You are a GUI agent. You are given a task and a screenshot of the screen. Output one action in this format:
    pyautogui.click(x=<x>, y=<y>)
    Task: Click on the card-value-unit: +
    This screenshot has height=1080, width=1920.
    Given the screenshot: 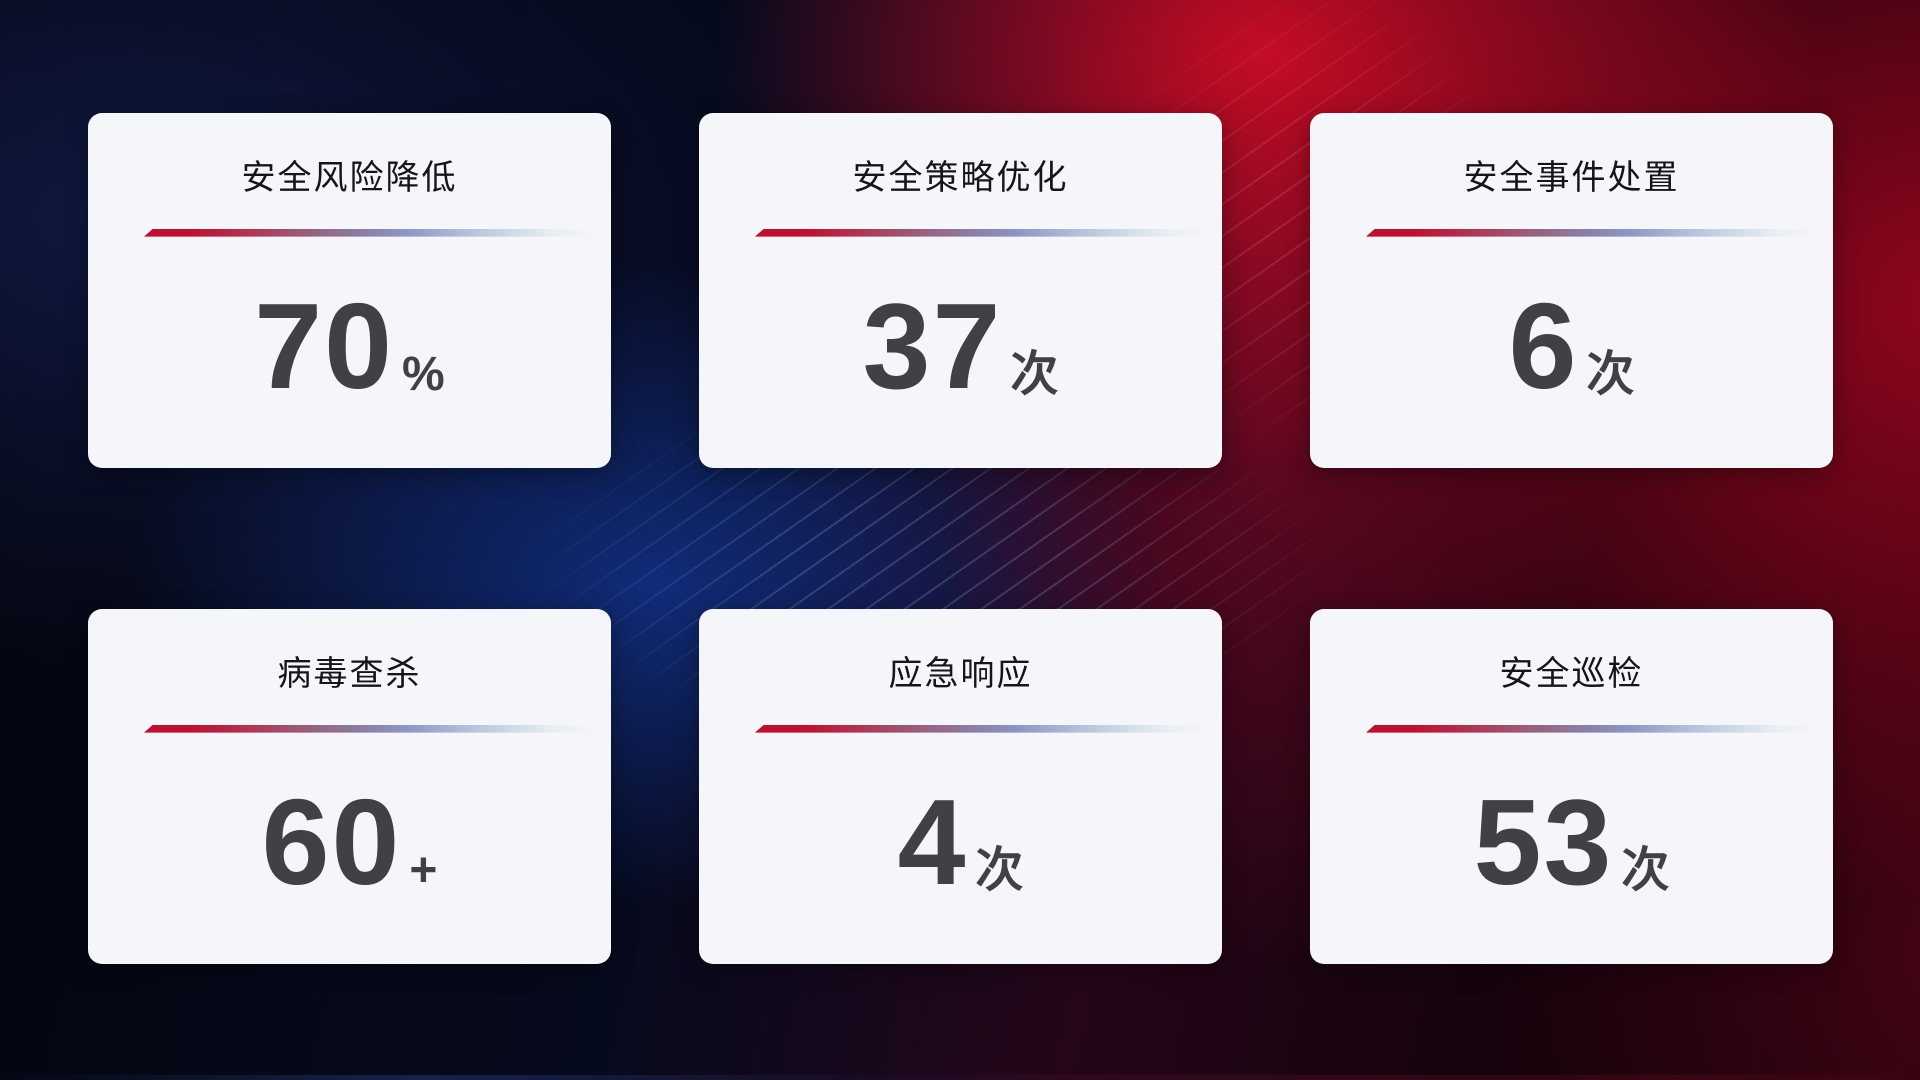 What is the action you would take?
    pyautogui.click(x=423, y=870)
    